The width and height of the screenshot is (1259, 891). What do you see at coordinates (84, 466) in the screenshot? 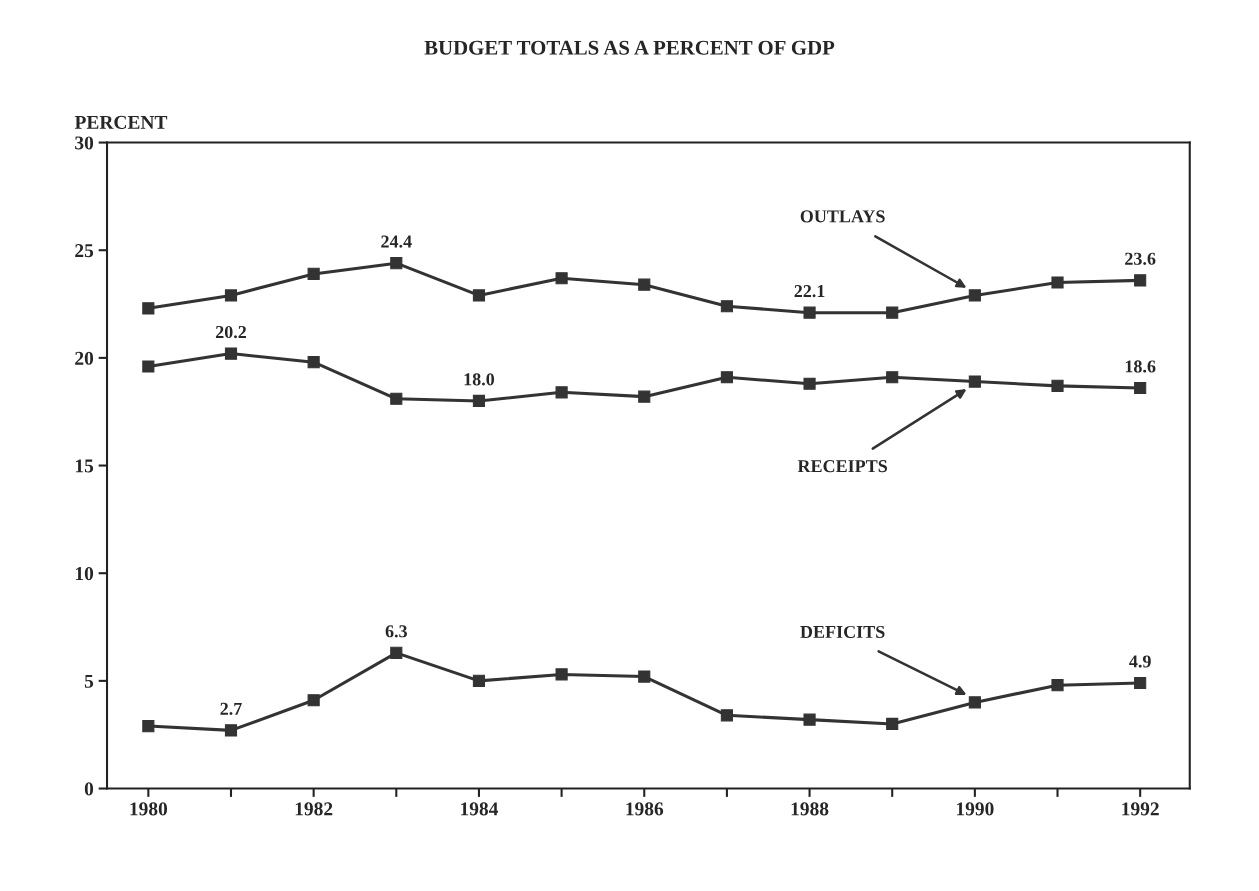
I see `y-tick-label: 15` at bounding box center [84, 466].